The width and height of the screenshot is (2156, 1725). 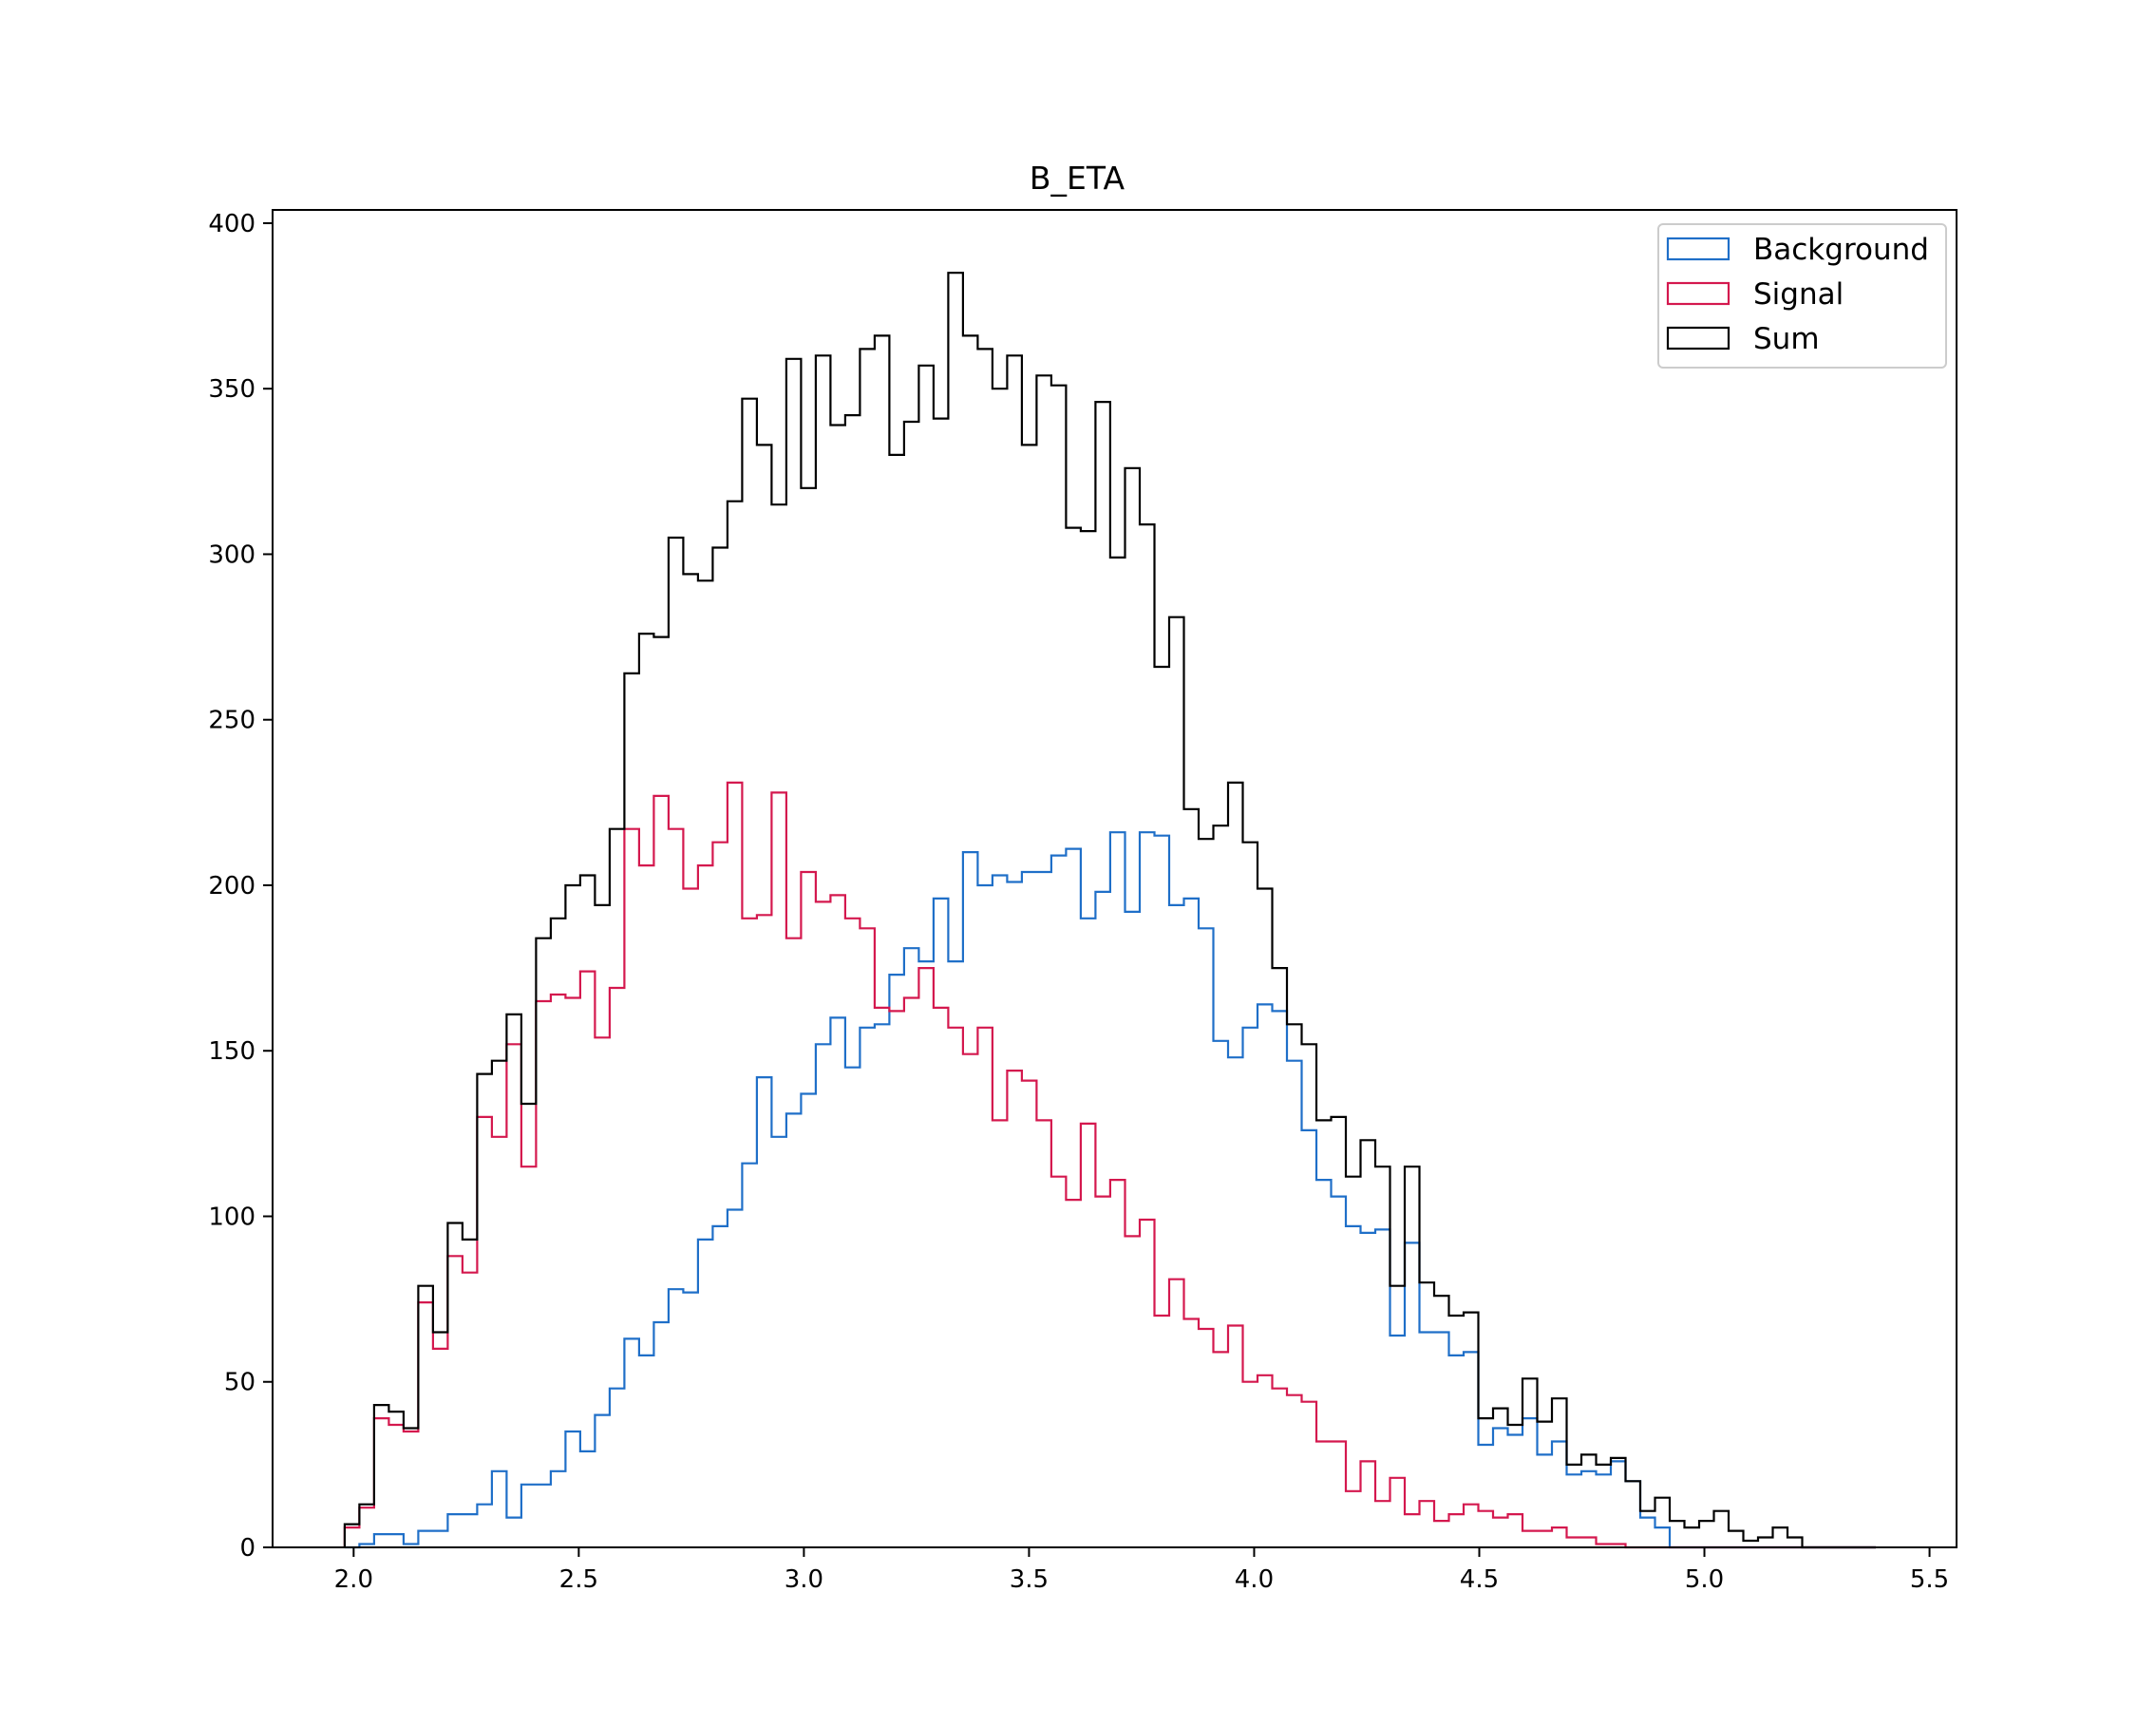 I want to click on legend-label-sum: Sum, so click(x=1787, y=339).